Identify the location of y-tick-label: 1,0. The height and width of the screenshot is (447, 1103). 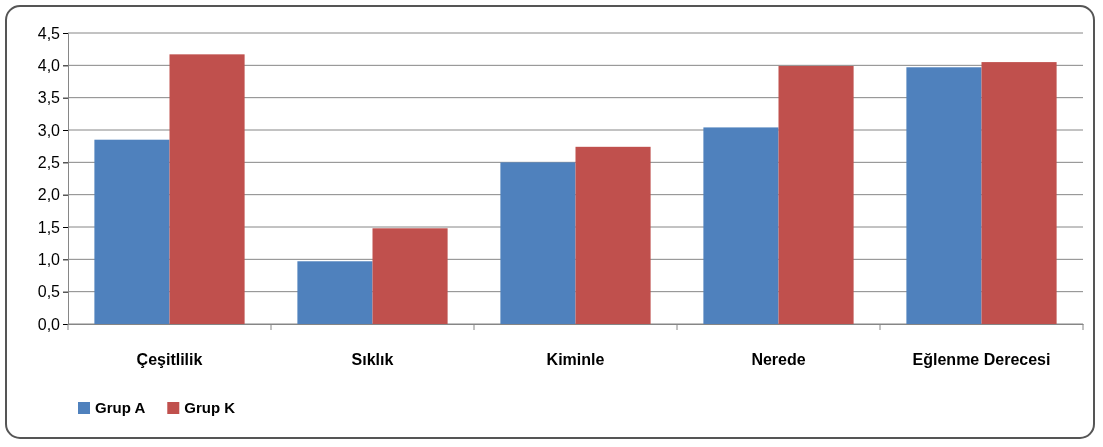
(49, 259).